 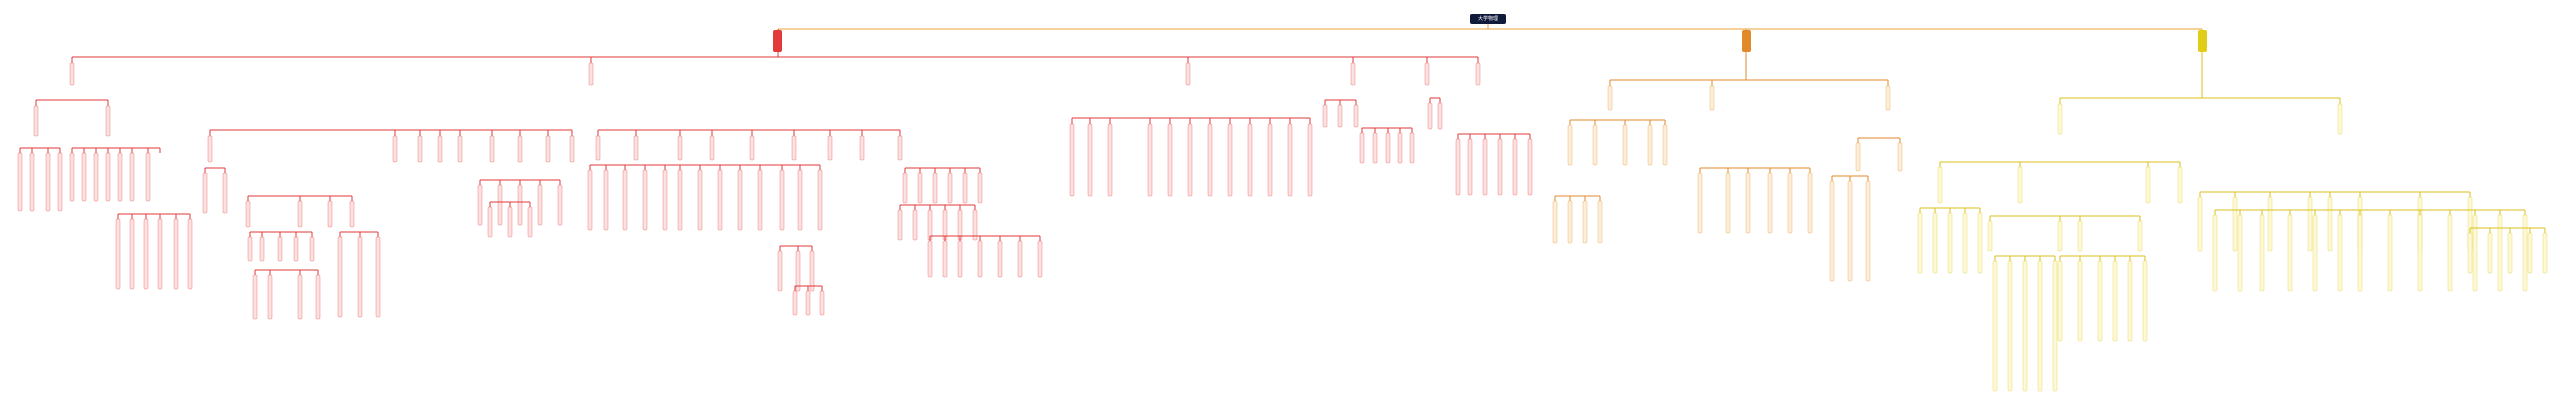 What do you see at coordinates (1488, 19) in the screenshot?
I see `root-node: 大学物理` at bounding box center [1488, 19].